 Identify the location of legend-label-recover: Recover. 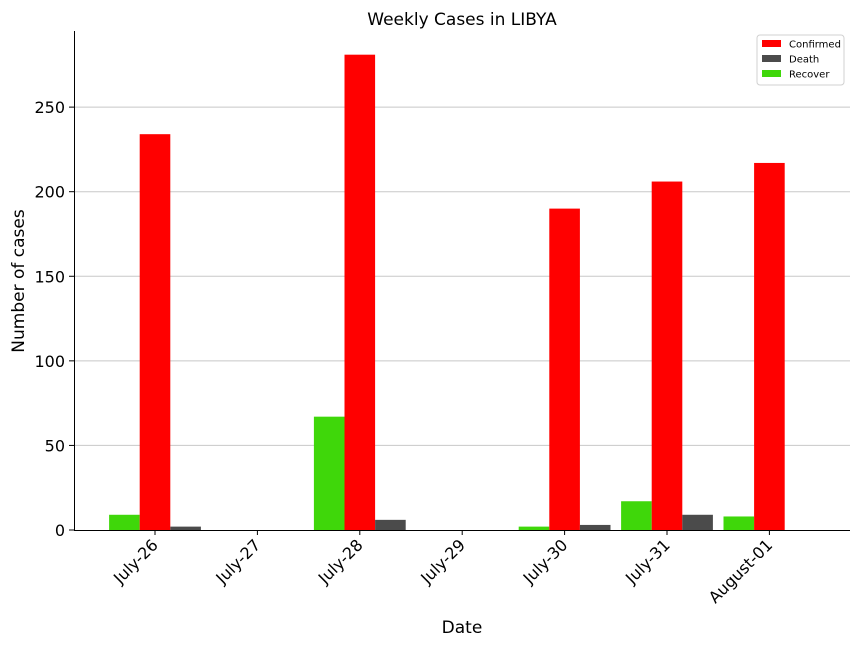
(809, 75).